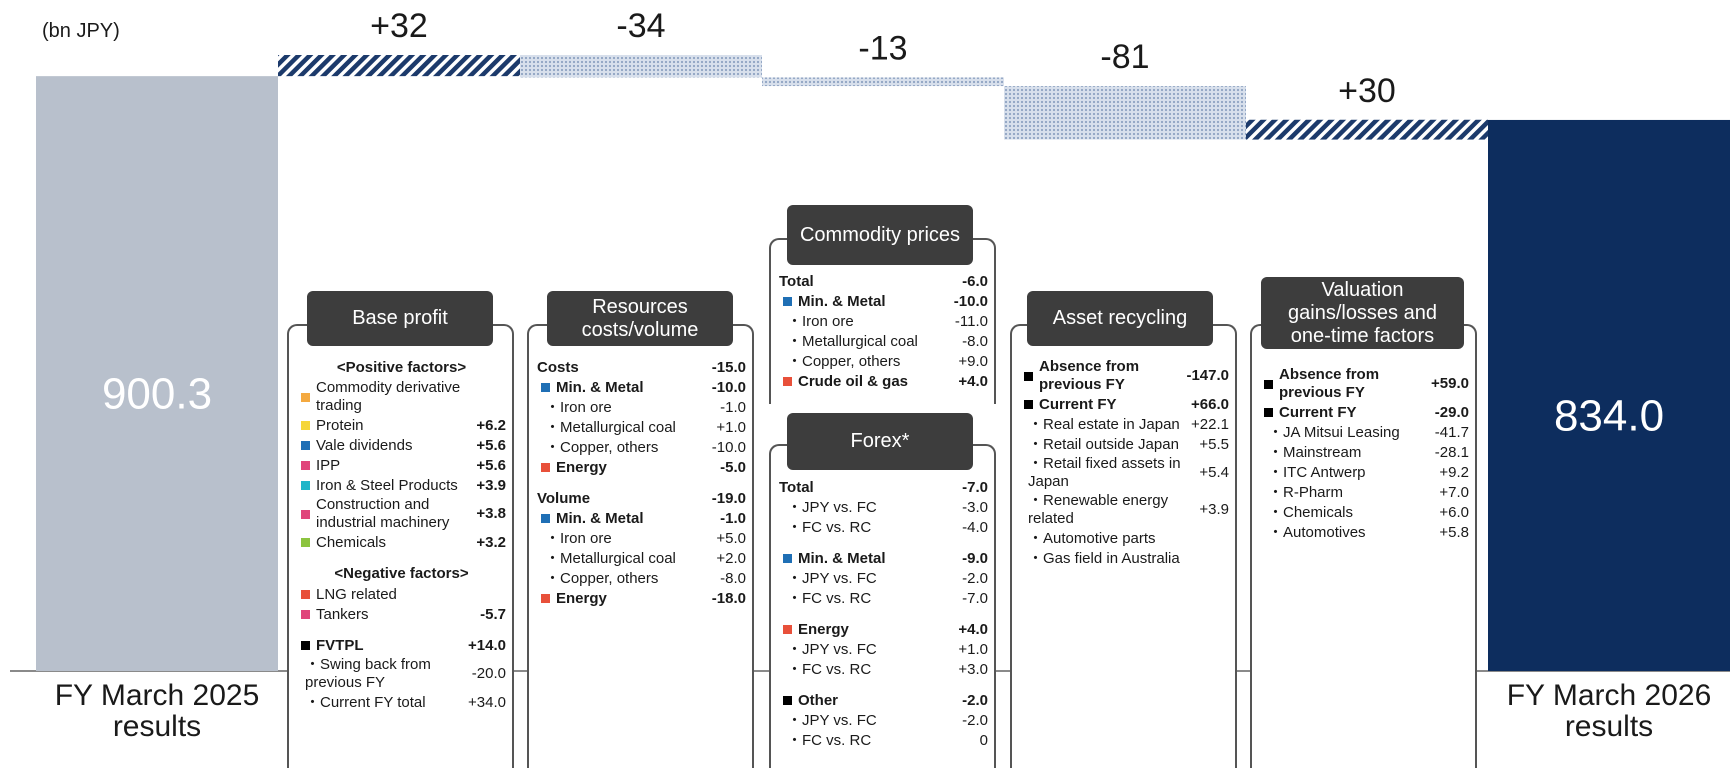  I want to click on bar, so click(1125, 113).